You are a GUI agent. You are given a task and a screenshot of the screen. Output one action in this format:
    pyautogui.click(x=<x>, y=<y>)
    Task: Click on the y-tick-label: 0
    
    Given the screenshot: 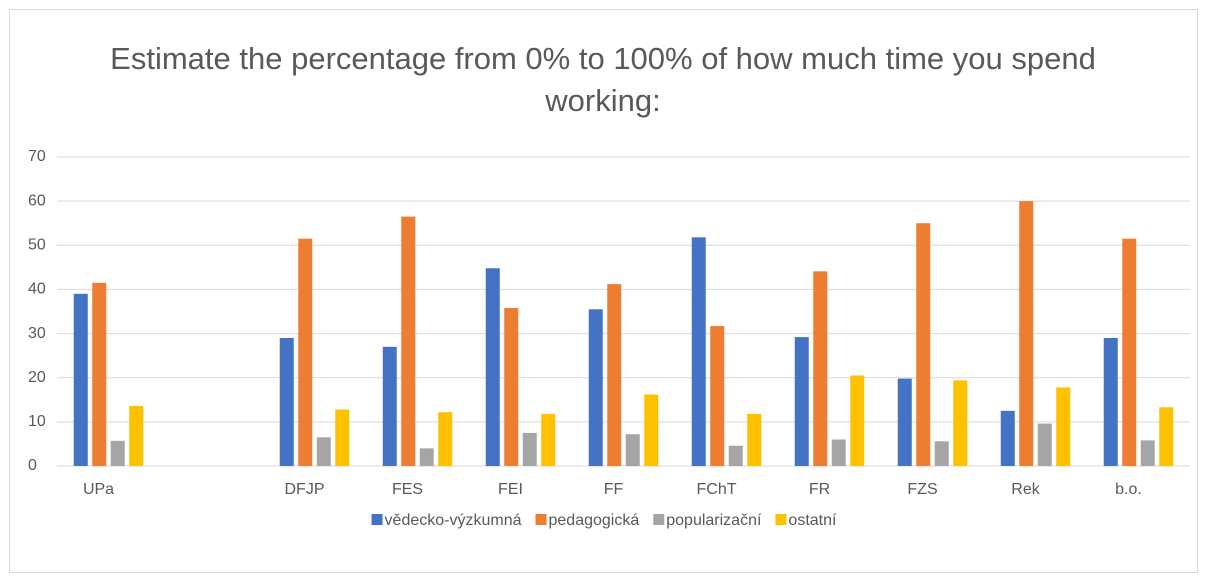 What is the action you would take?
    pyautogui.click(x=32, y=465)
    